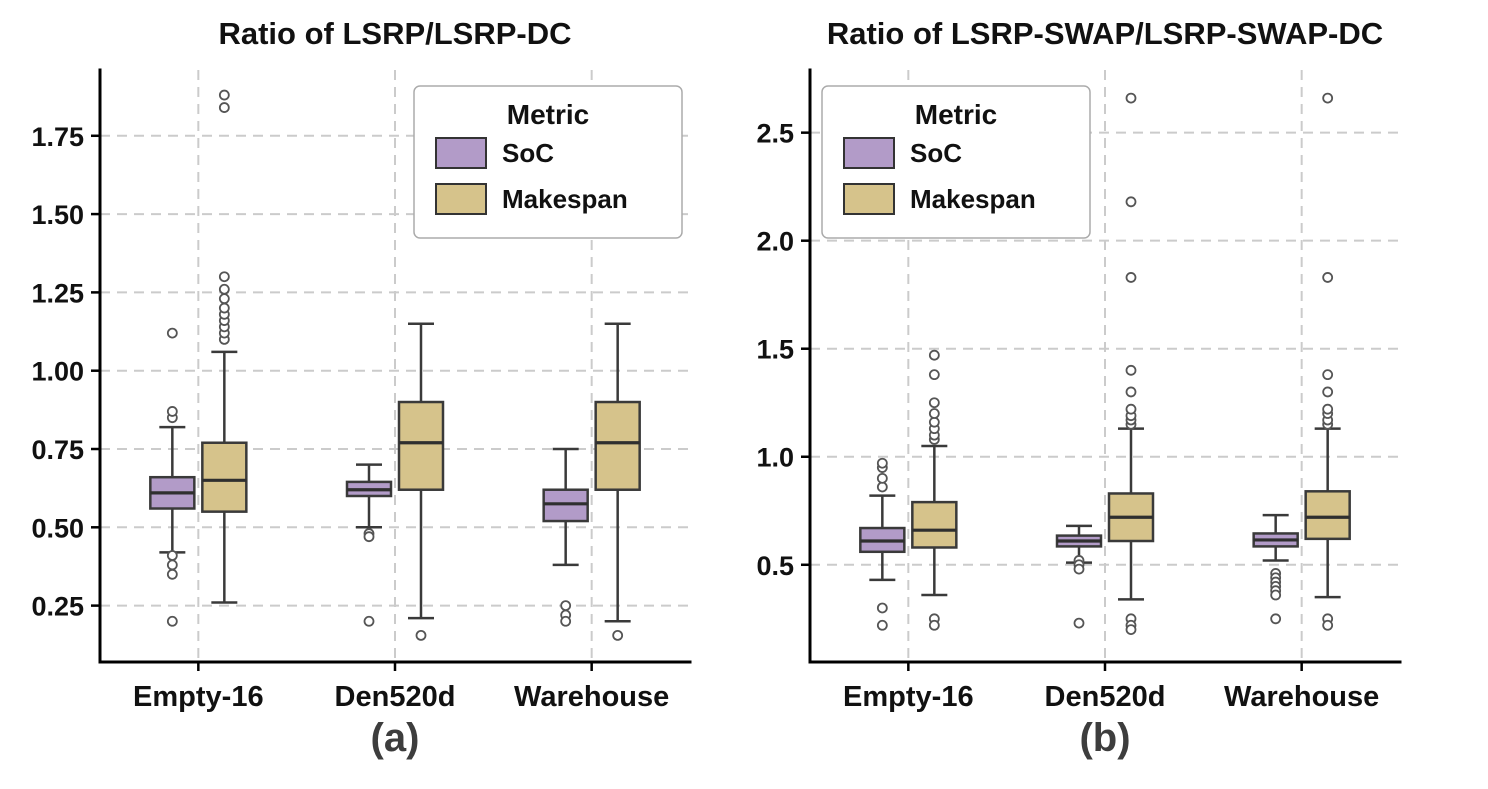 This screenshot has height=789, width=1488. I want to click on y-tick-label: 2.5, so click(775, 134).